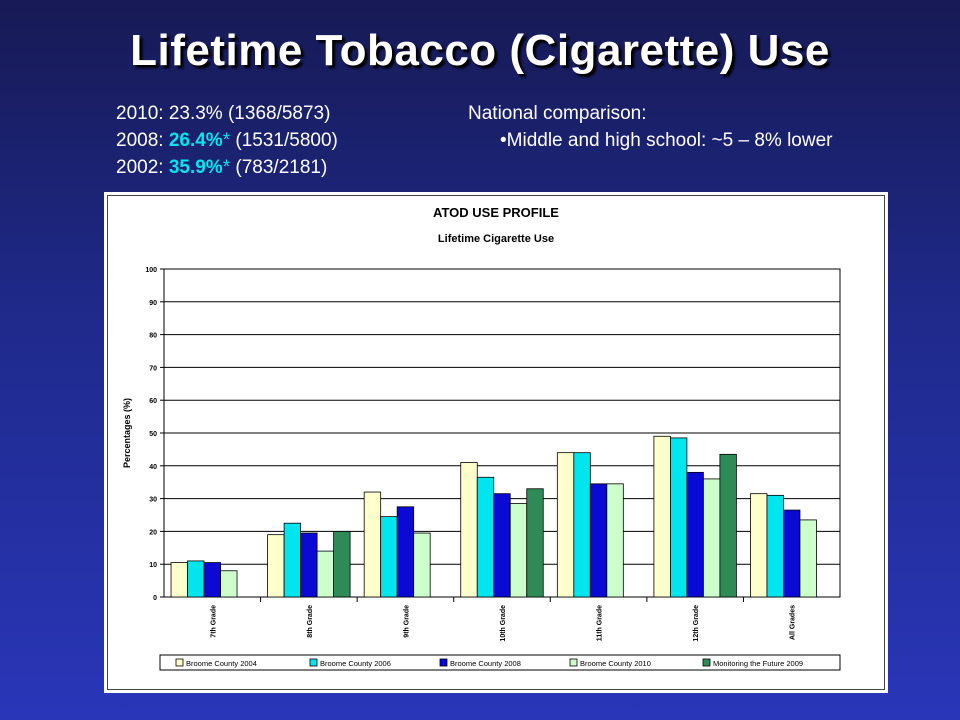  What do you see at coordinates (503, 623) in the screenshot?
I see `x-tick-label: 10th Grade` at bounding box center [503, 623].